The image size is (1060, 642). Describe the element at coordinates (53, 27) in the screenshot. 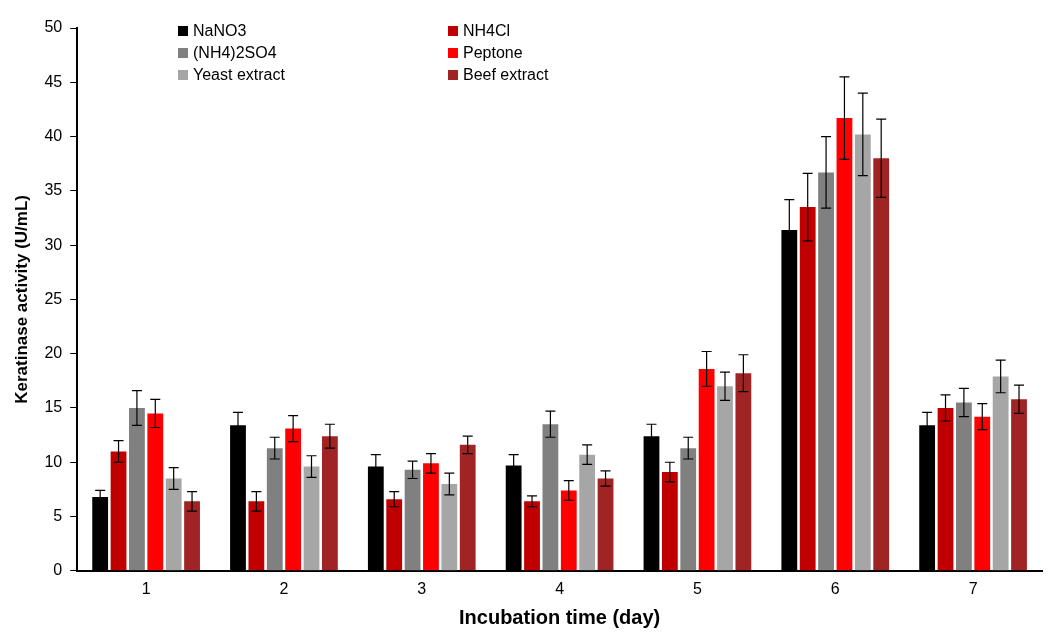

I see `y-tick-label: 50` at that location.